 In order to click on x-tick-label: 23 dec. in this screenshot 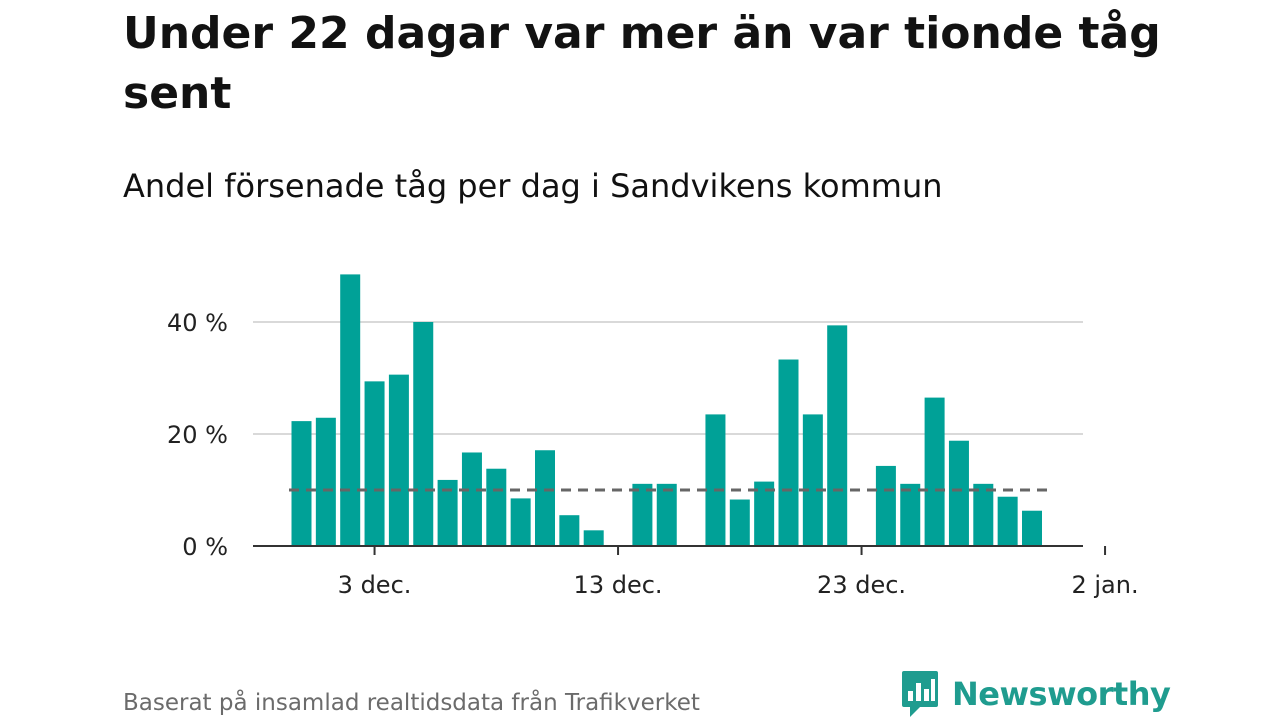, I will do `click(861, 585)`.